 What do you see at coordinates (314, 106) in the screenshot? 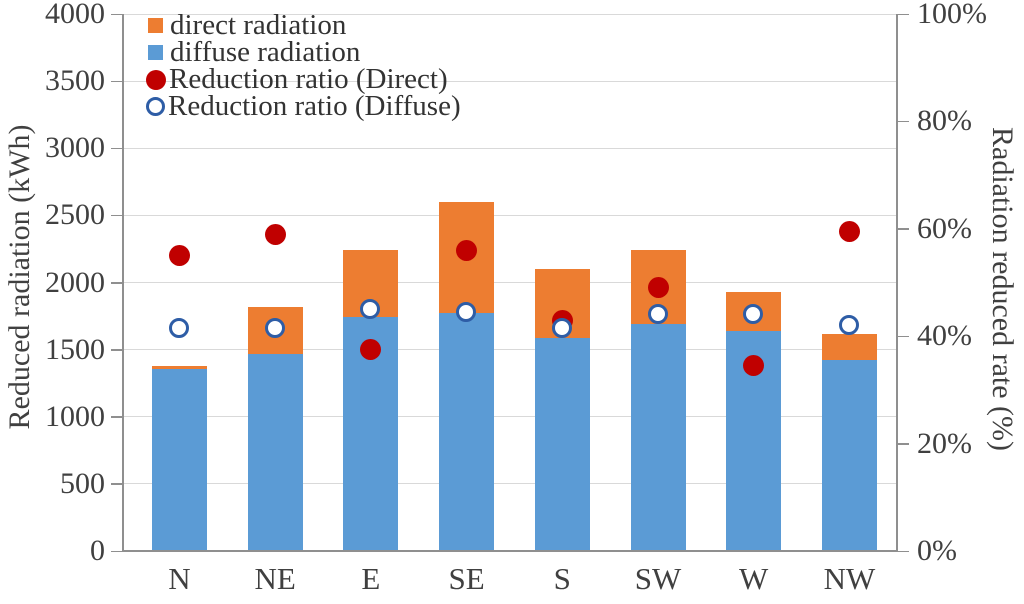
I see `legend-label: Reduction ratio (Diffuse)` at bounding box center [314, 106].